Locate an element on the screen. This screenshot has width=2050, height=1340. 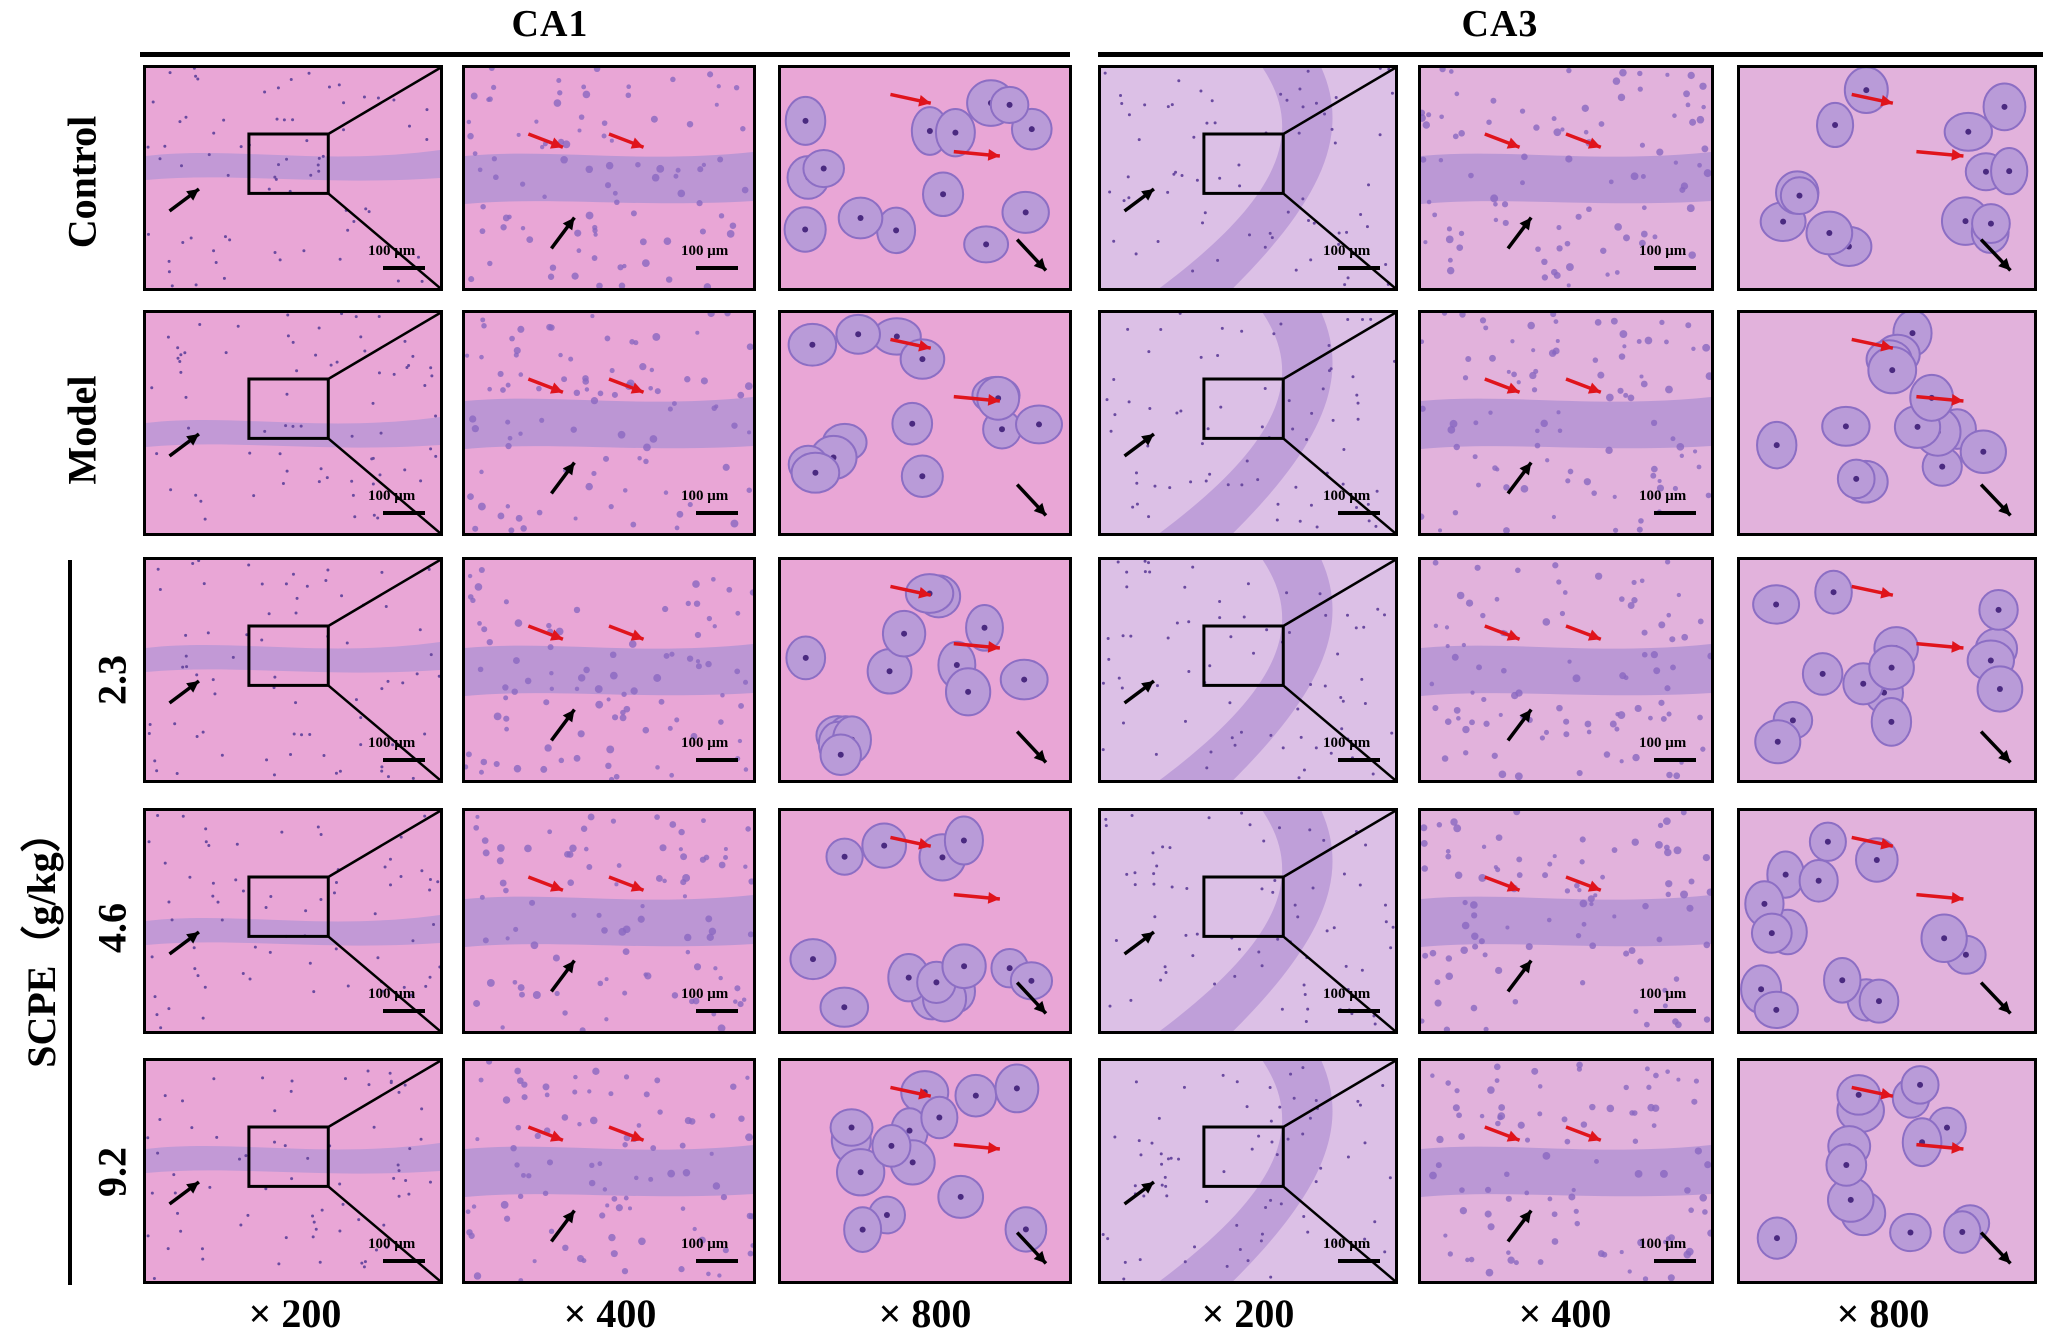
micrograph-ca1-row2-mag1 is located at coordinates (609, 423).